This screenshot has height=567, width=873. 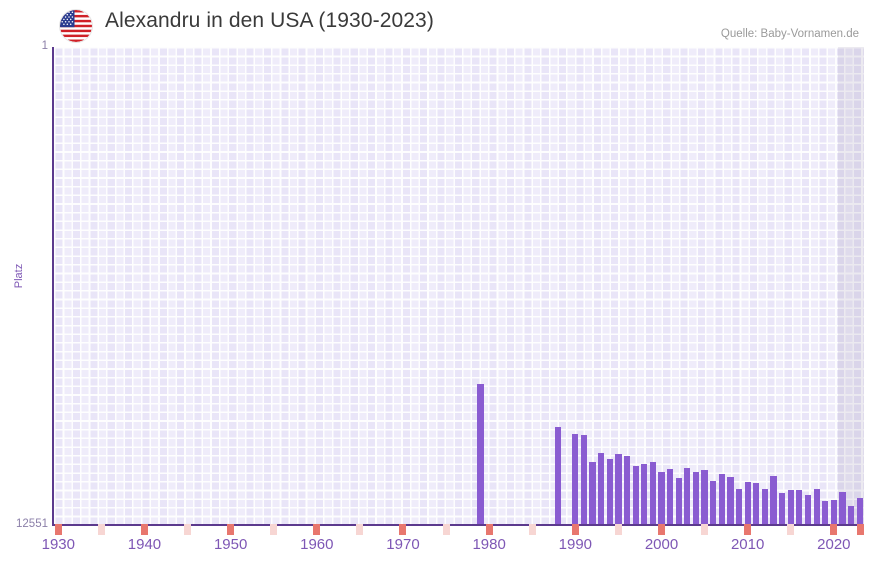 What do you see at coordinates (76, 26) in the screenshot?
I see `us-flag-icon` at bounding box center [76, 26].